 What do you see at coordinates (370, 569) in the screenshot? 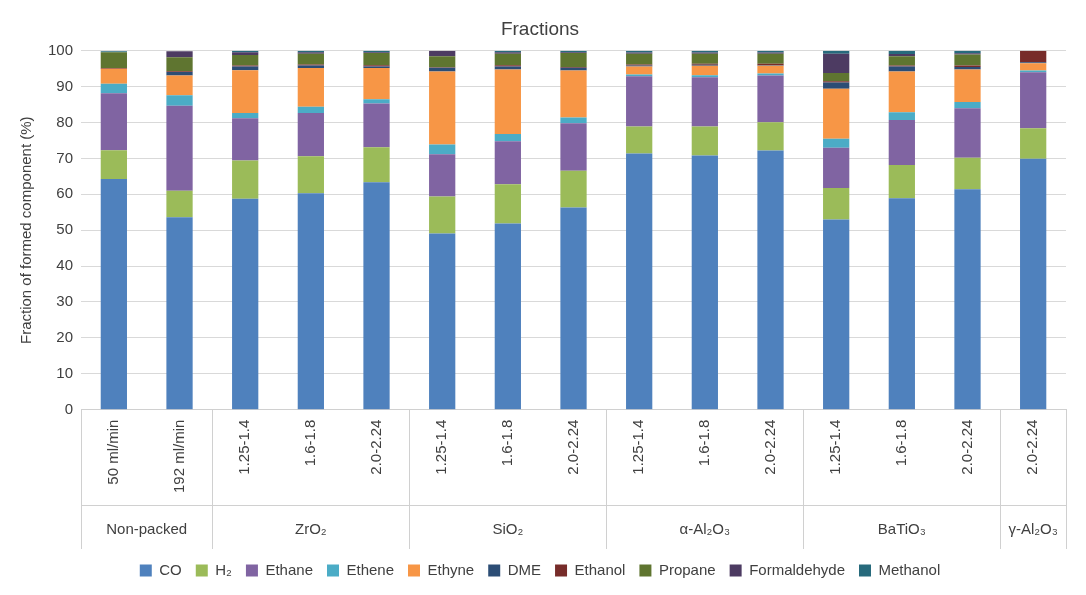
I see `legend-label: Ethene` at bounding box center [370, 569].